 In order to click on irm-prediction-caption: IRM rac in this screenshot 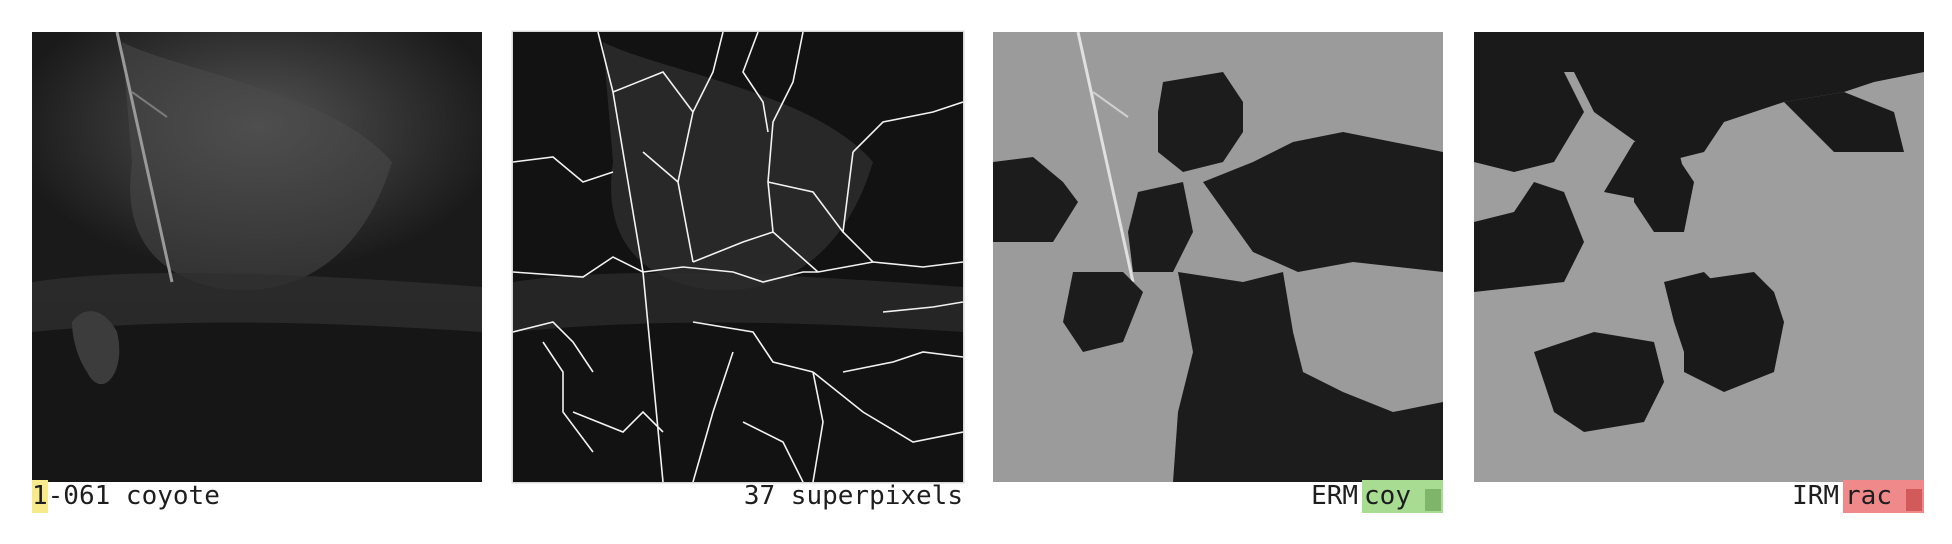, I will do `click(1699, 496)`.